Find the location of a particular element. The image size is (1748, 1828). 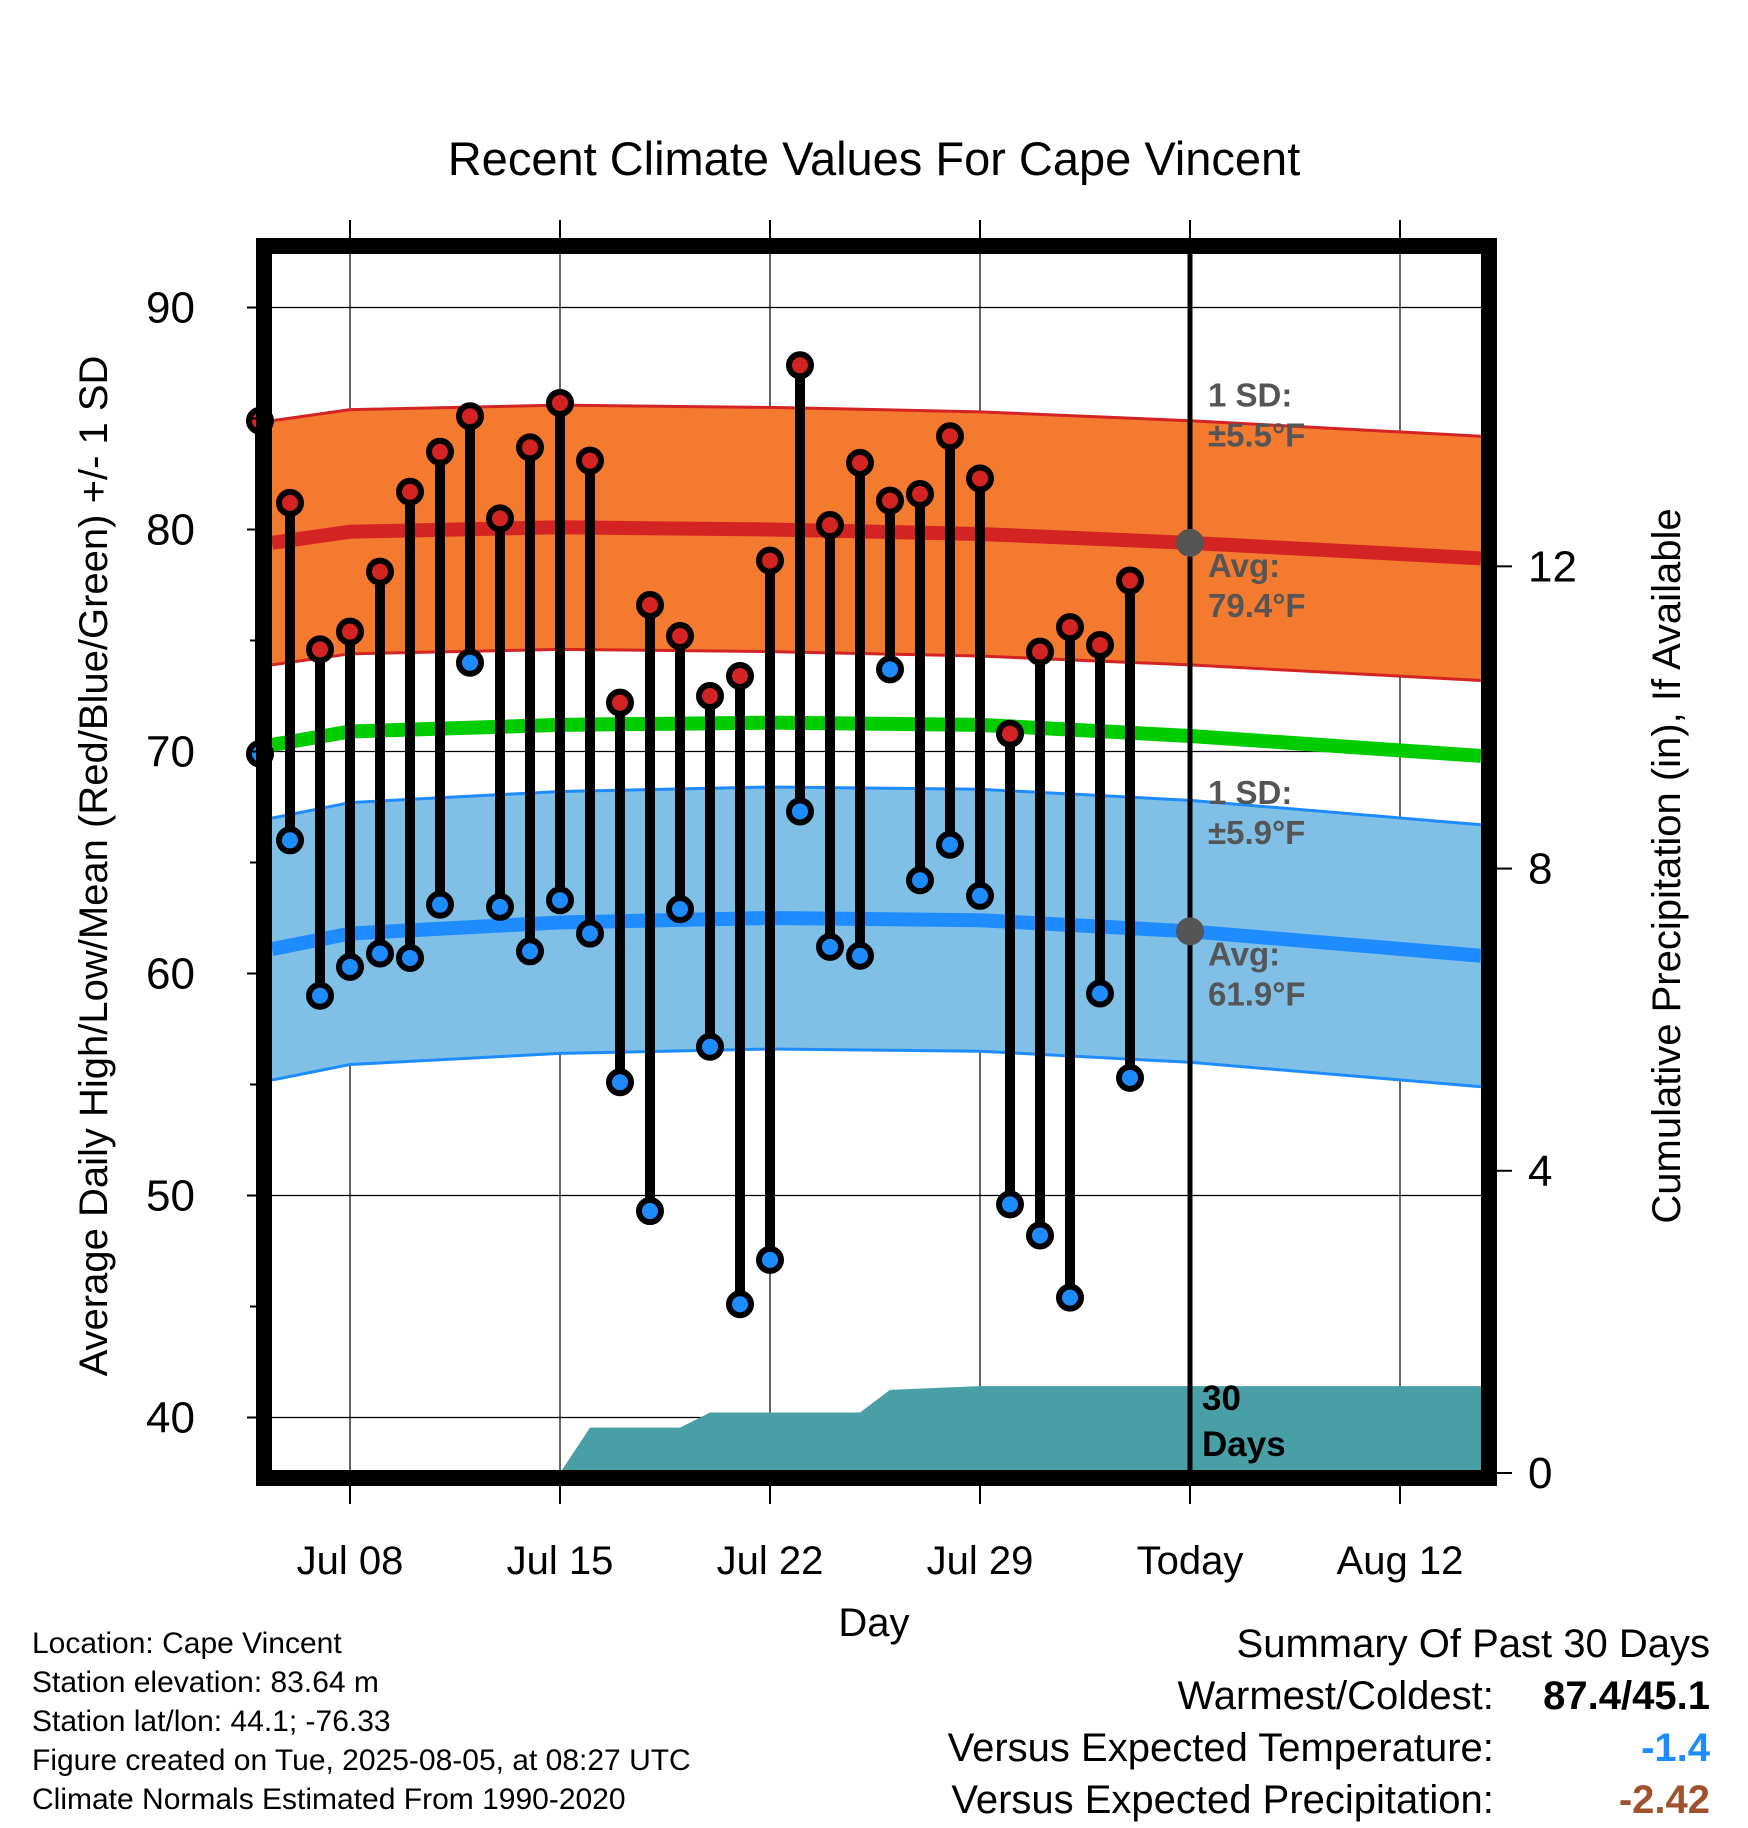

annotation-line: ±5.9°F is located at coordinates (1256, 832).